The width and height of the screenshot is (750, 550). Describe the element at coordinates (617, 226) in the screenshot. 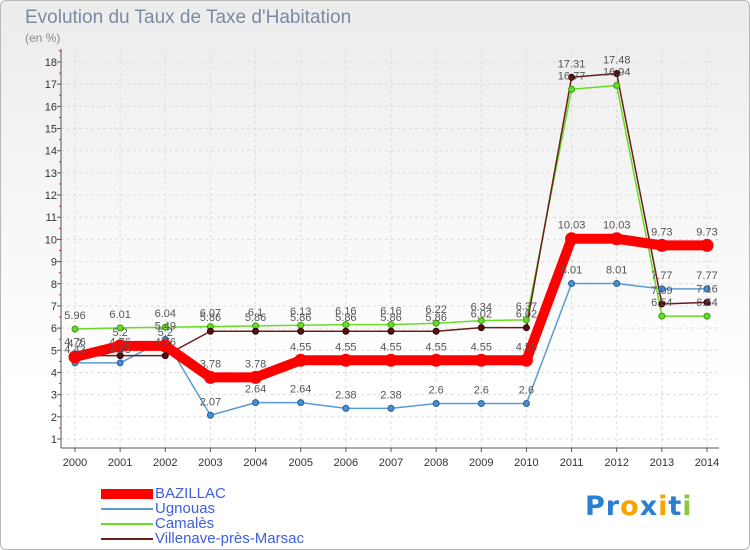

I see `data-label: 10.03` at that location.